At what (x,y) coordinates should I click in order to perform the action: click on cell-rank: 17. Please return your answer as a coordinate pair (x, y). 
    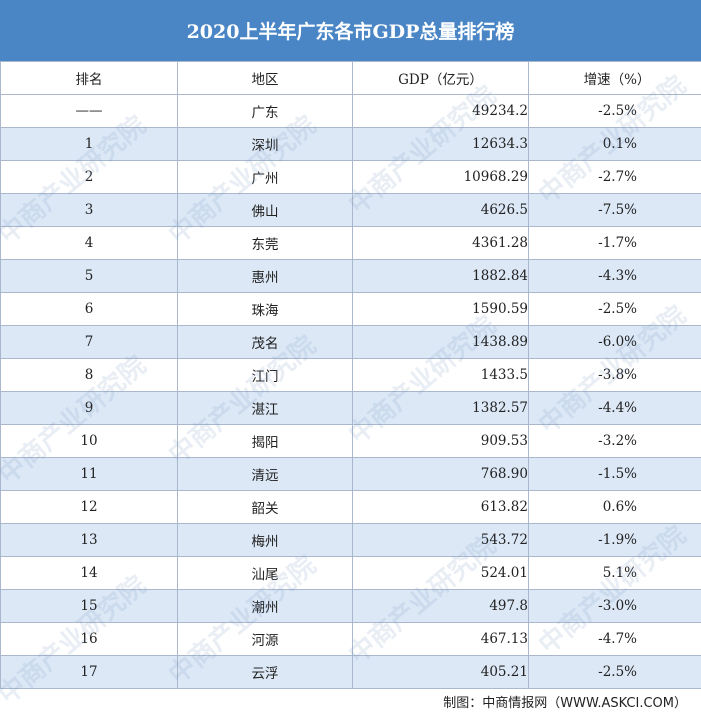
    Looking at the image, I should click on (89, 672).